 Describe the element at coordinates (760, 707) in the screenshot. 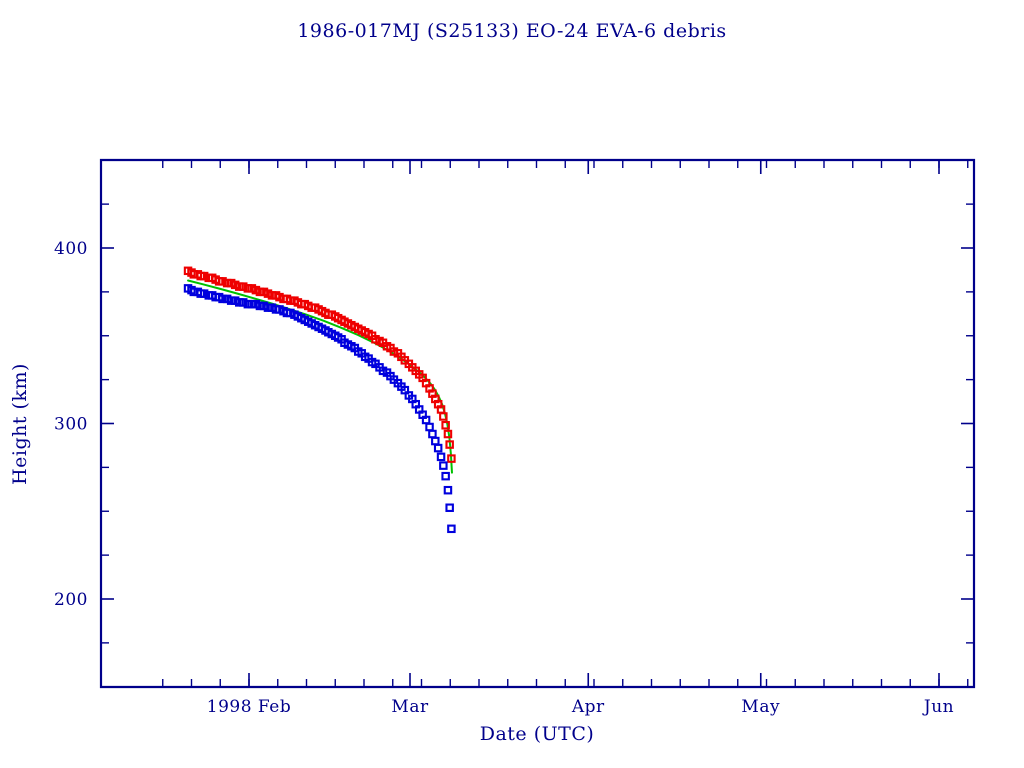

I see `x-tick-label: May` at that location.